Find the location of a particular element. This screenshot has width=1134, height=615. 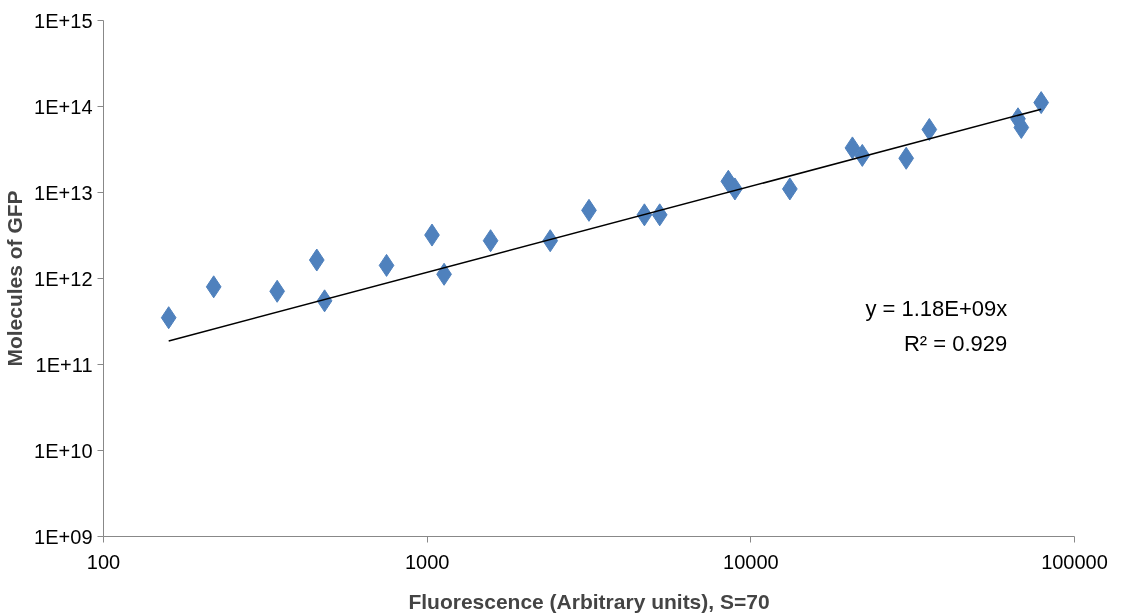

x-tick-label: 100000 is located at coordinates (1074, 561).